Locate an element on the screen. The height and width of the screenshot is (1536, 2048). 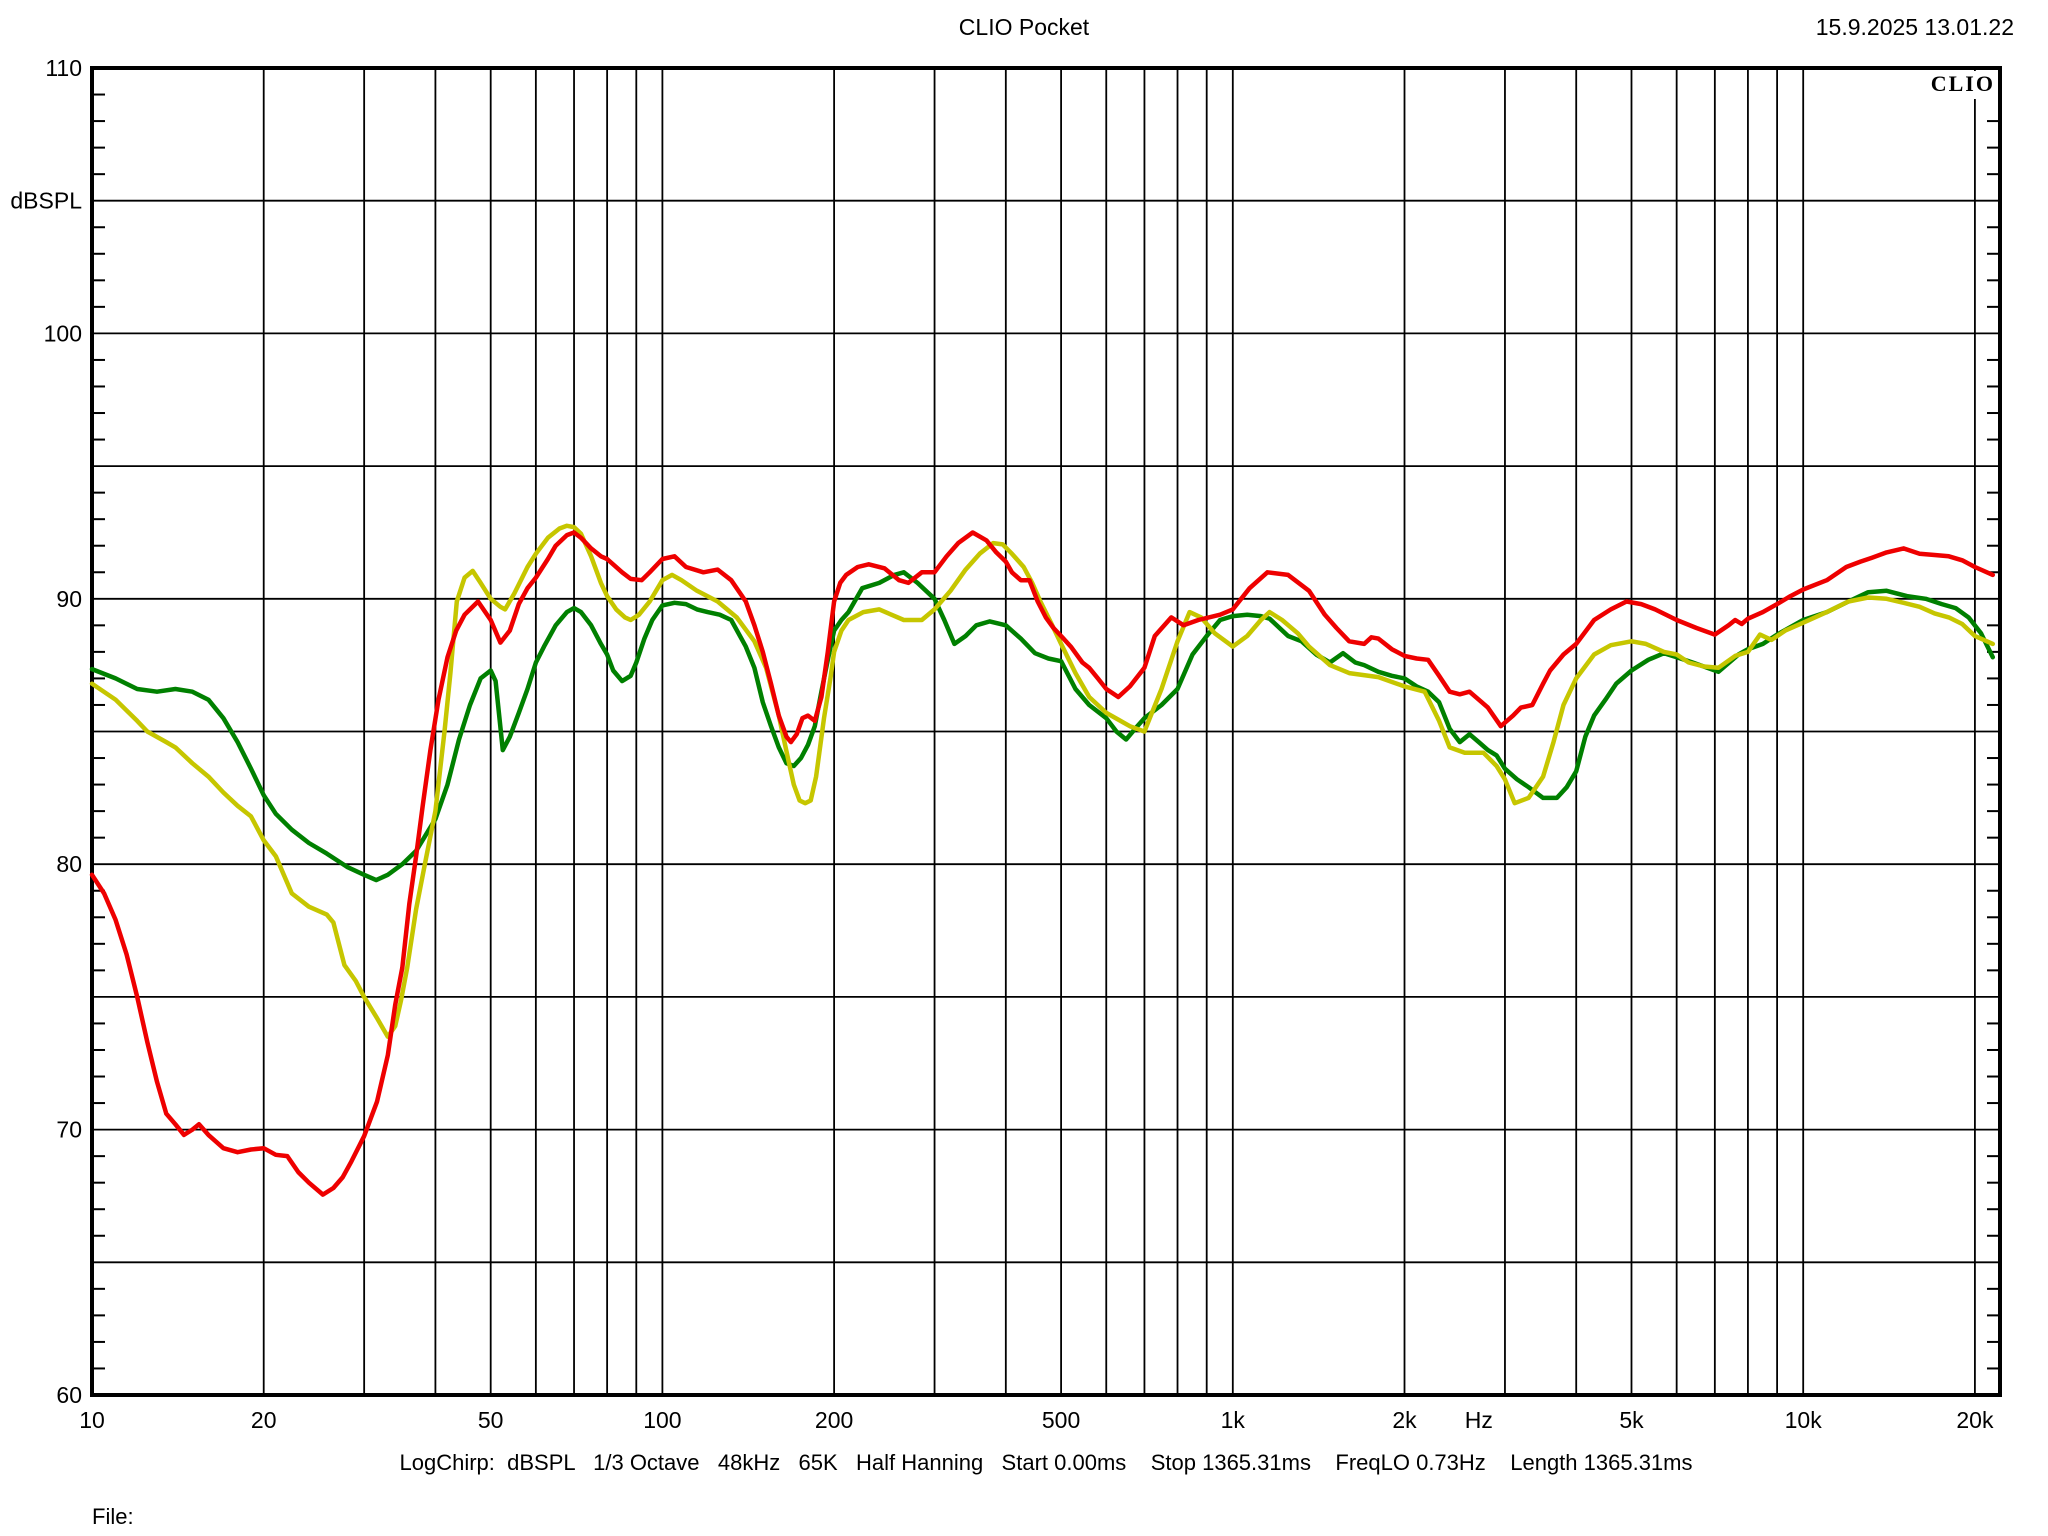
x-tick-label: 10 is located at coordinates (92, 1420).